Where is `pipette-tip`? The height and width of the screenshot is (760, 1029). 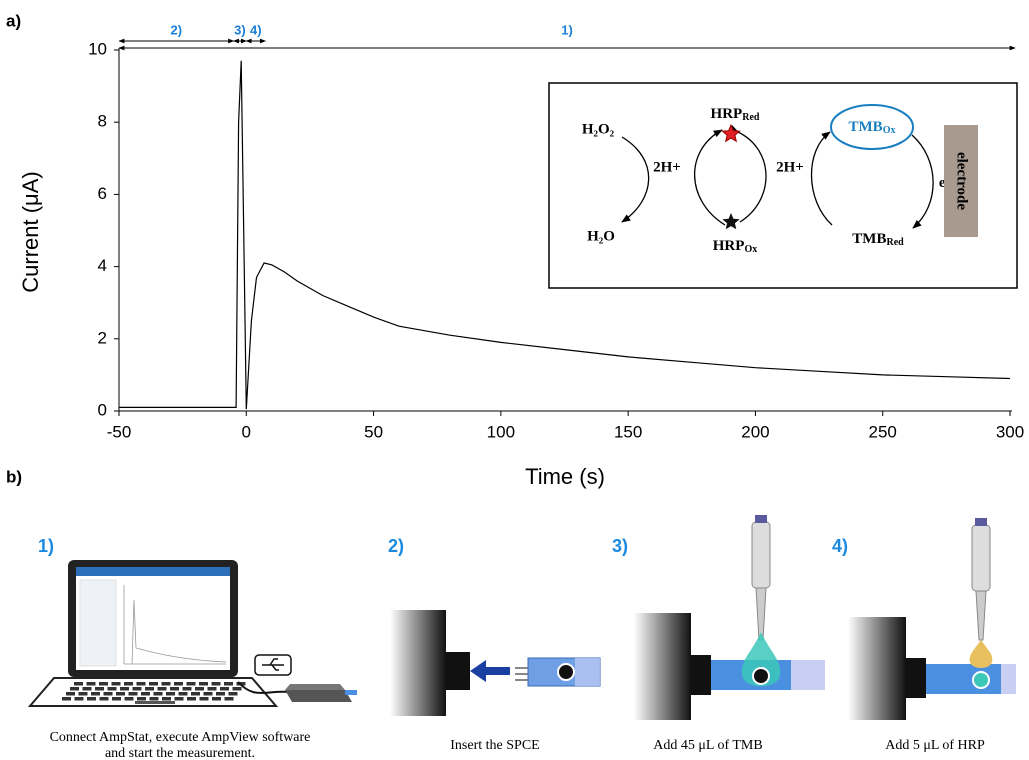 pipette-tip is located at coordinates (981, 615).